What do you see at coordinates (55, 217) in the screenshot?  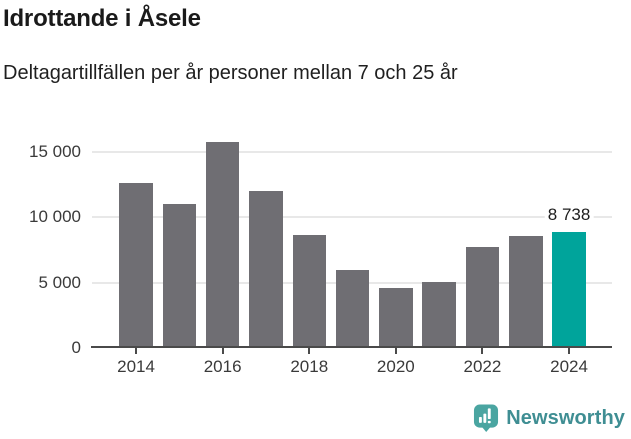 I see `y-axis-label: 10 000` at bounding box center [55, 217].